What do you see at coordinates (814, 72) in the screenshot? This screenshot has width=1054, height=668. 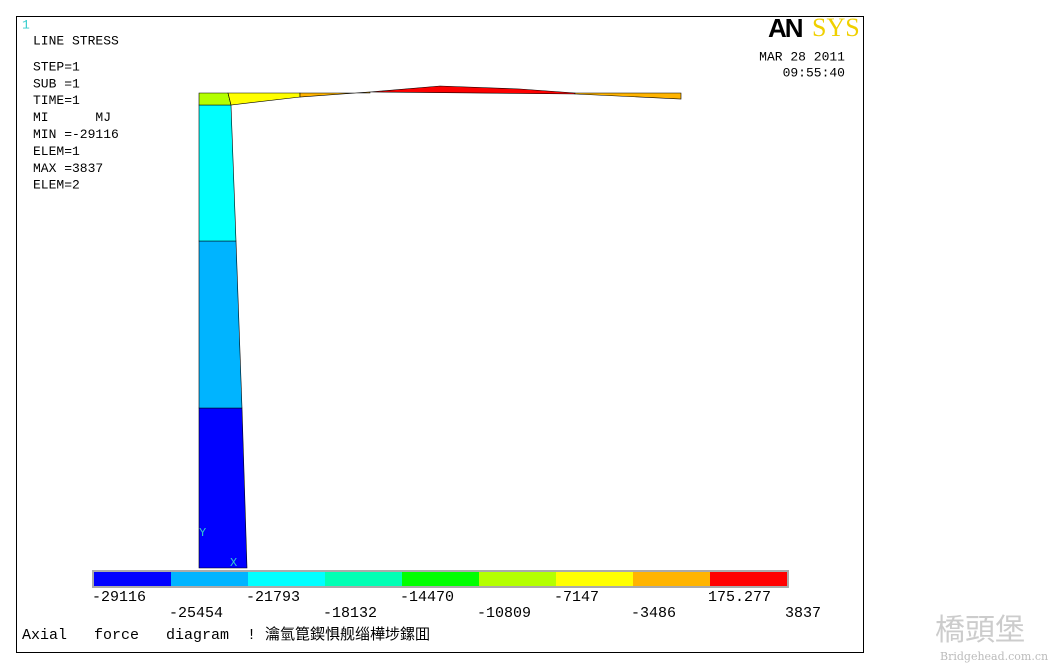 I see `time: 09:55:40` at bounding box center [814, 72].